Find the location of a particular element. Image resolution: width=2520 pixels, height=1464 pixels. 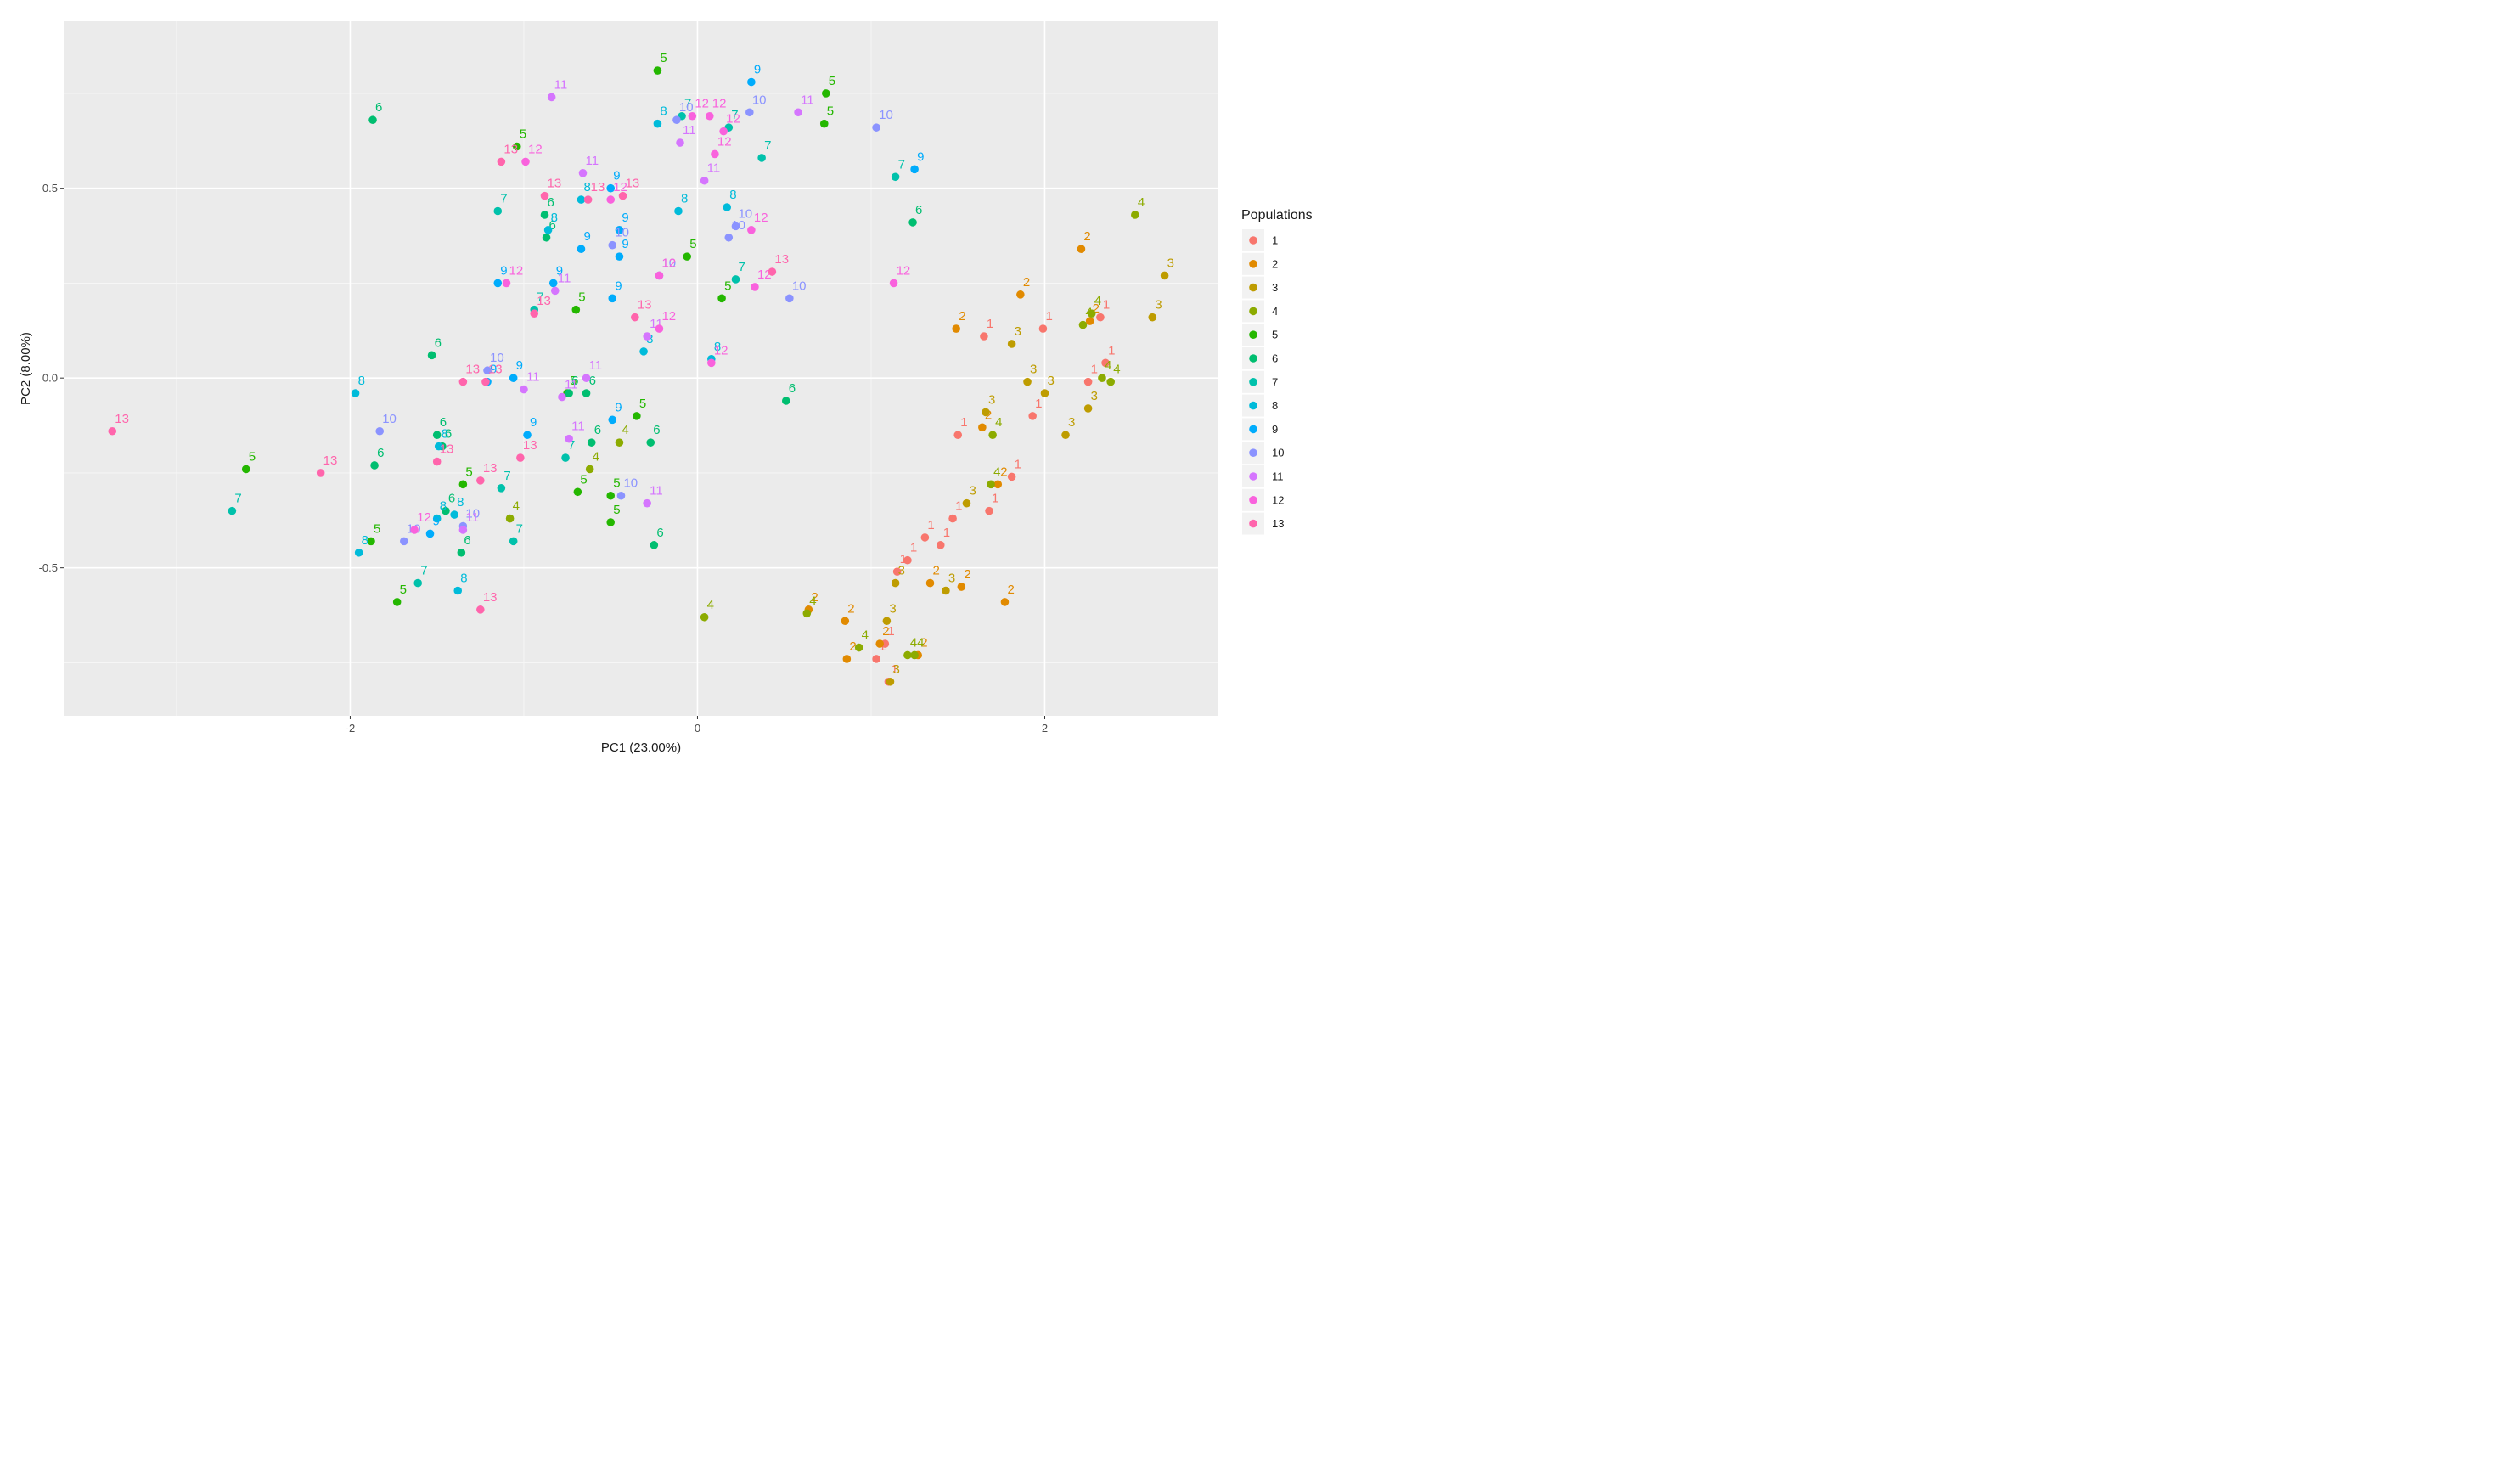

legend-label-6: 6 is located at coordinates (1275, 358).